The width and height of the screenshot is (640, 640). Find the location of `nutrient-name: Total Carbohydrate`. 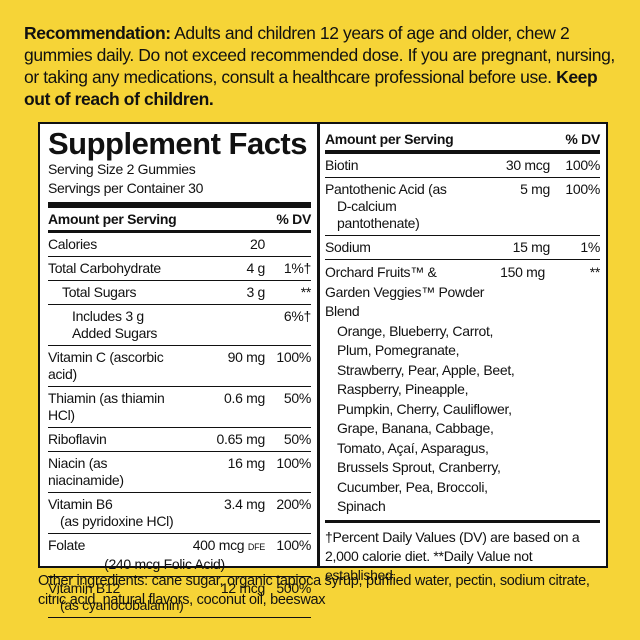

nutrient-name: Total Carbohydrate is located at coordinates (116, 268).